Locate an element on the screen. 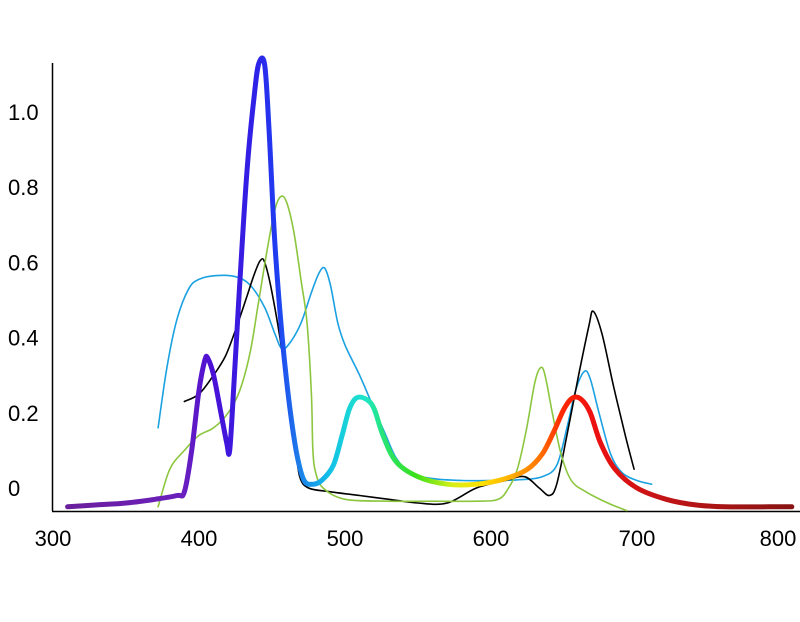 This screenshot has width=800, height=622. y-tick-label: 0.4 is located at coordinates (23, 338).